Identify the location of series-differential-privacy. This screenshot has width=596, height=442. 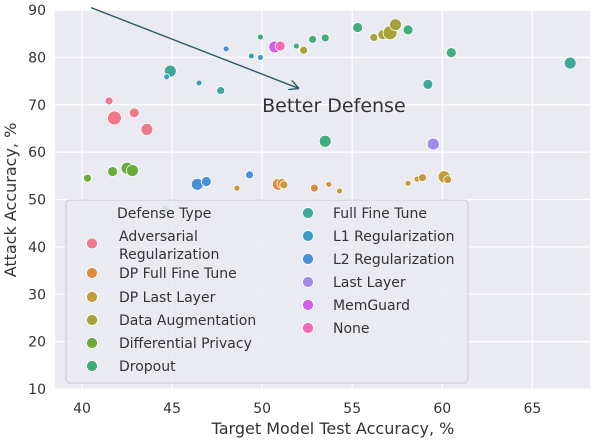
(126, 187).